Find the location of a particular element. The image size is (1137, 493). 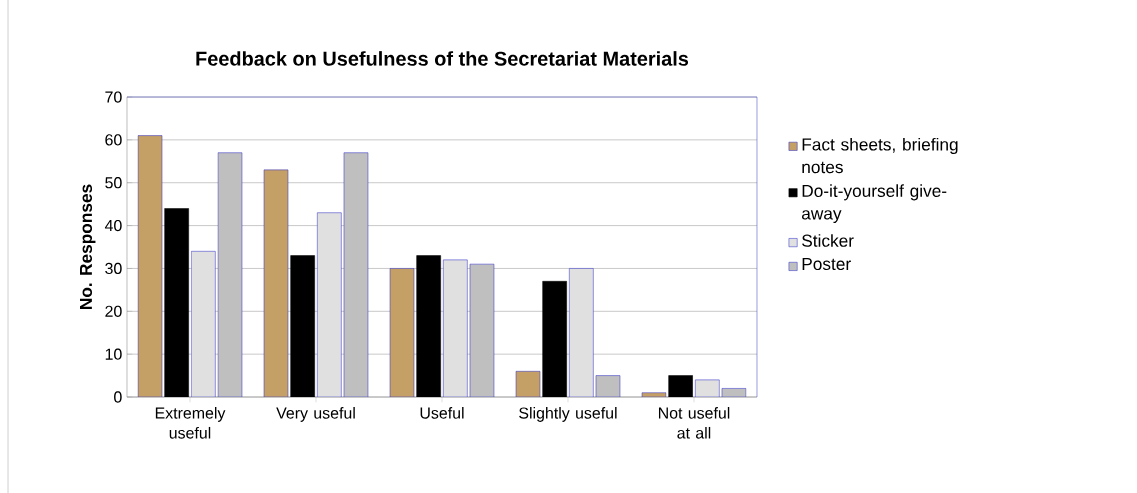

legend-label: Sticker is located at coordinates (828, 240).